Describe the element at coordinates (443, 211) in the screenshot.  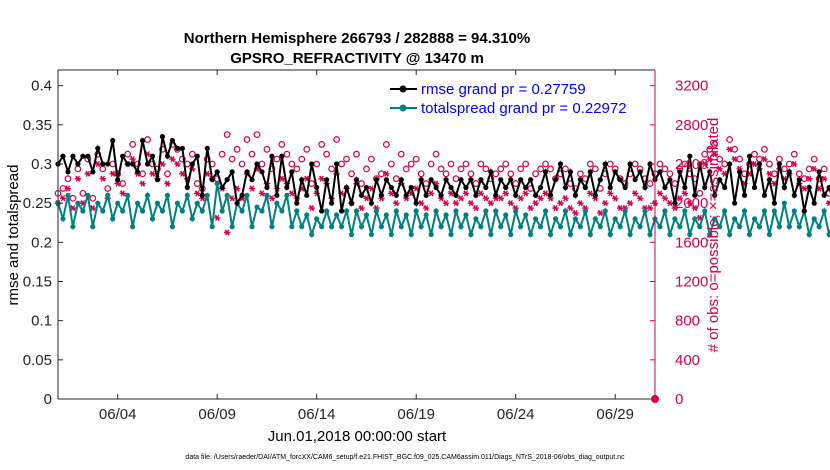
I see `totalspread-line` at that location.